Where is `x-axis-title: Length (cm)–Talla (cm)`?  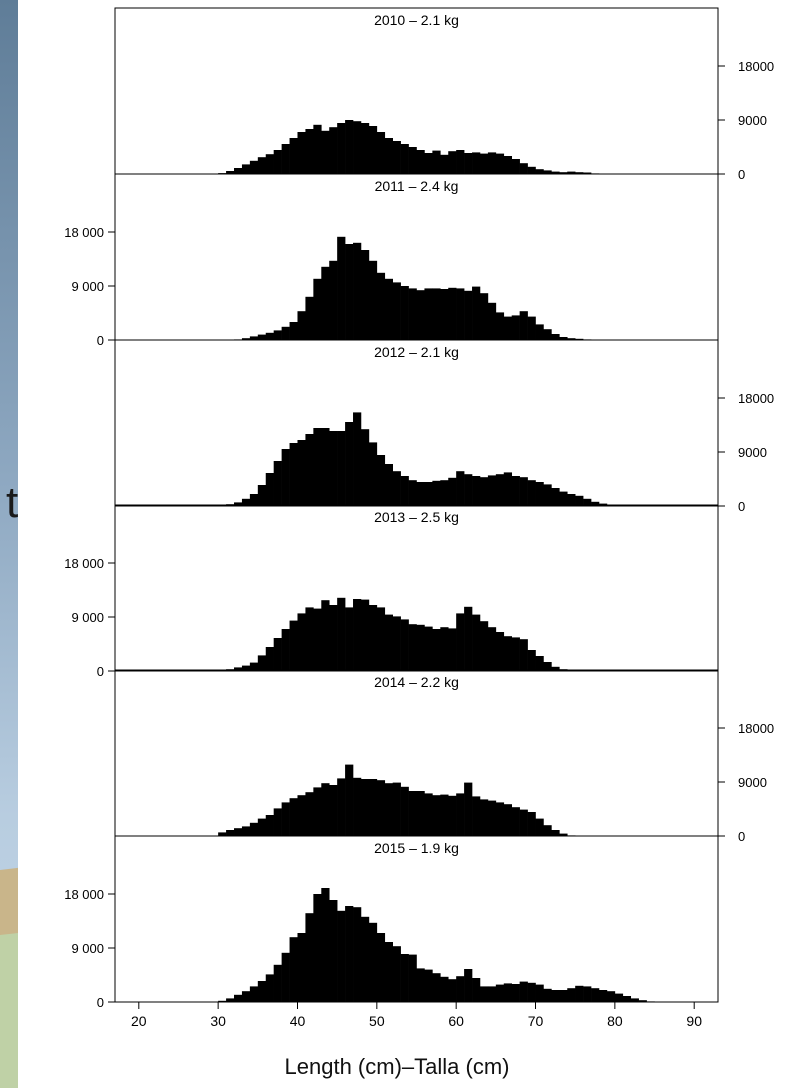 x-axis-title: Length (cm)–Talla (cm) is located at coordinates (397, 1066).